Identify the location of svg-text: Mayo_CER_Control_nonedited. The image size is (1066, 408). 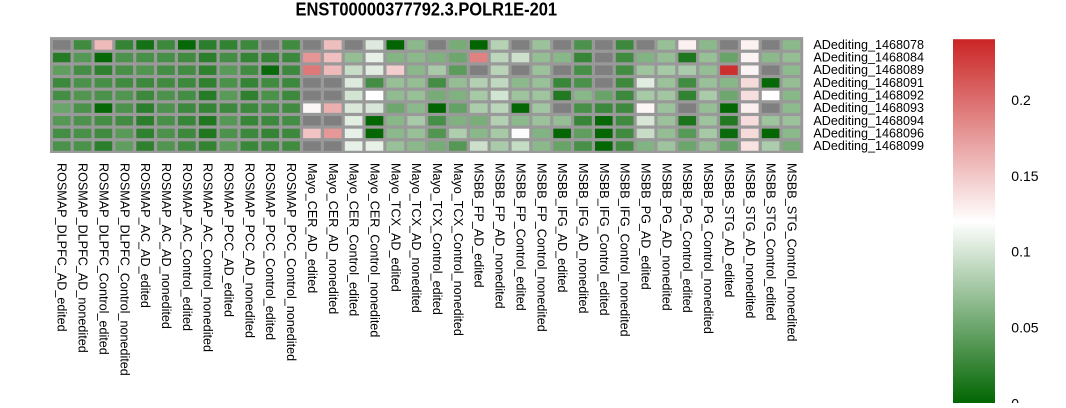
(374, 250).